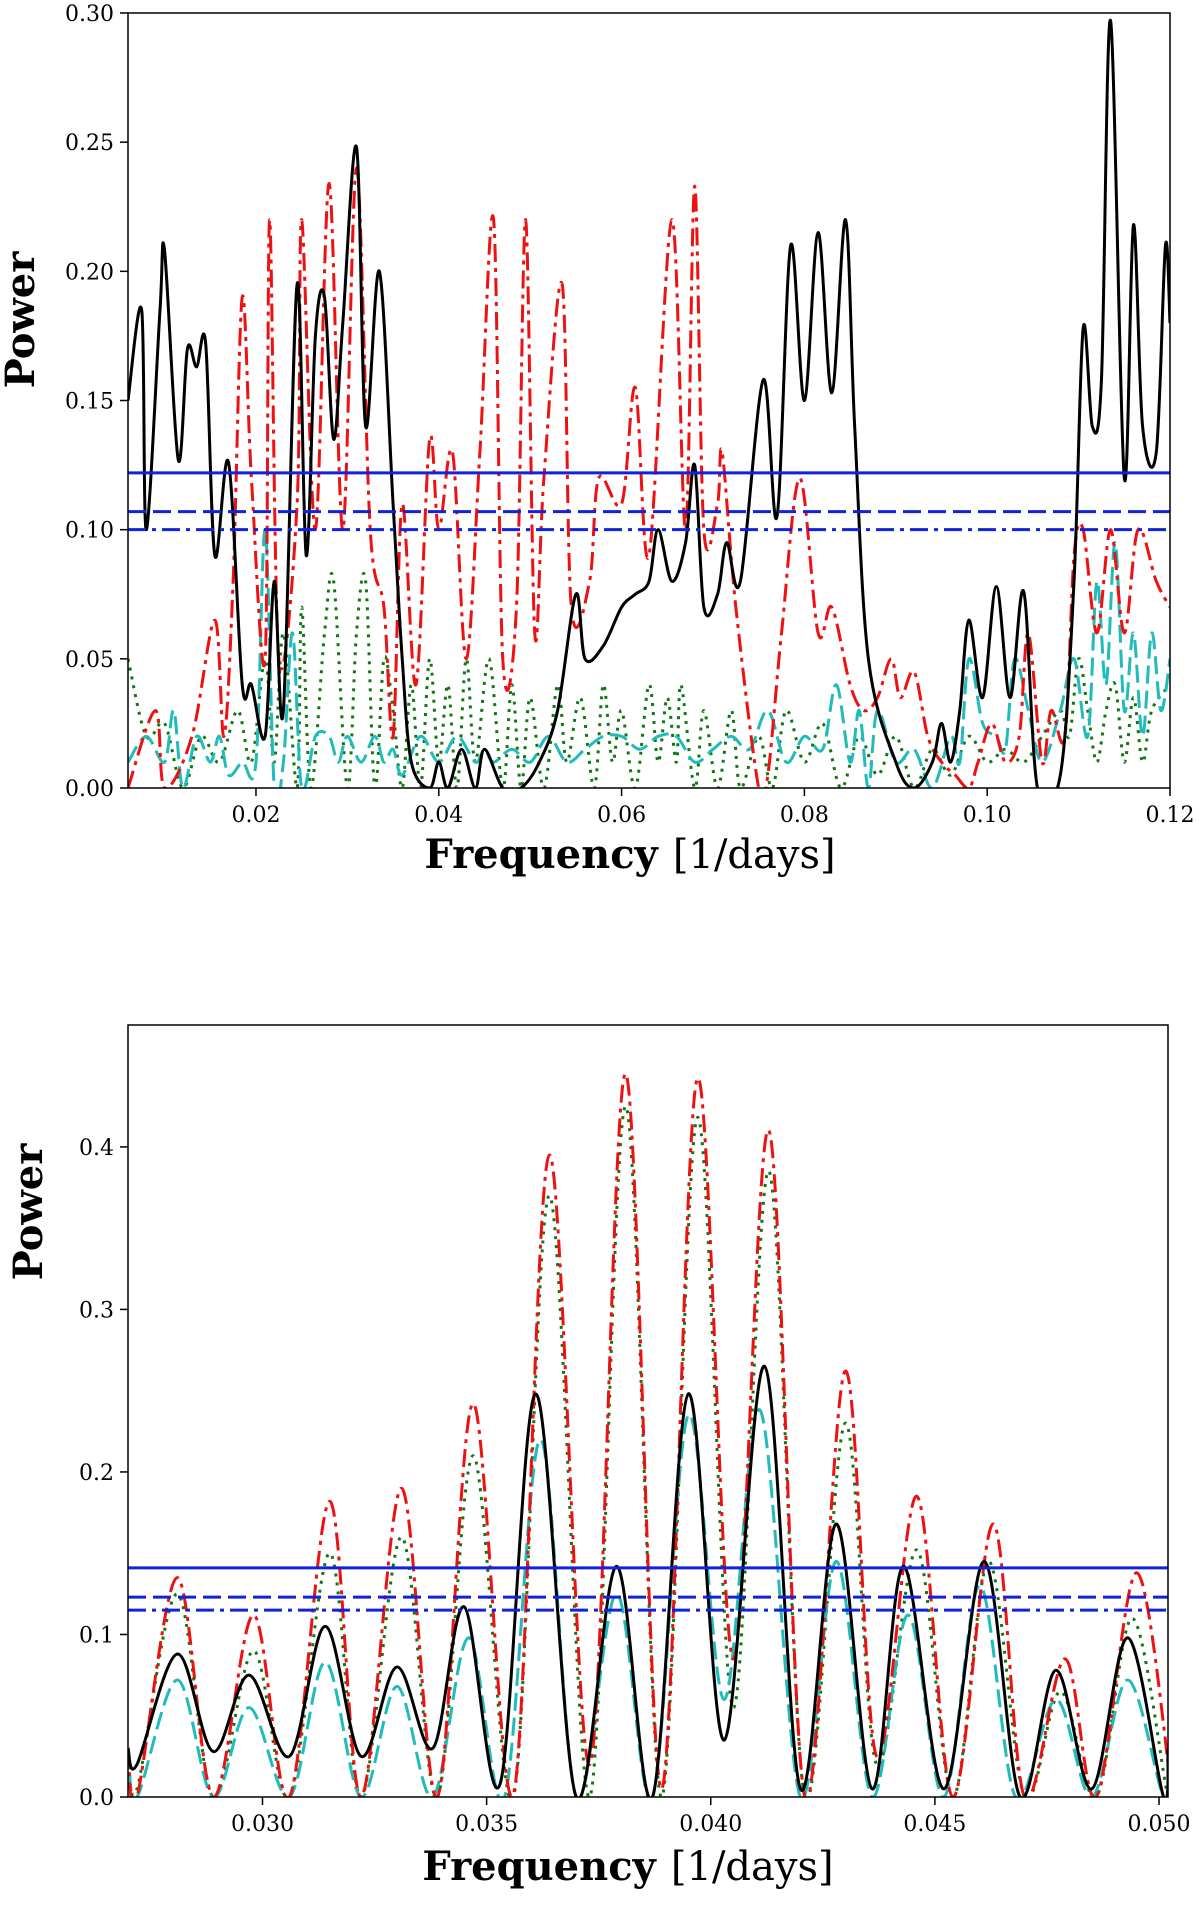 The image size is (1200, 1908). What do you see at coordinates (96, 1635) in the screenshot?
I see `y-tick-label: 0.1` at bounding box center [96, 1635].